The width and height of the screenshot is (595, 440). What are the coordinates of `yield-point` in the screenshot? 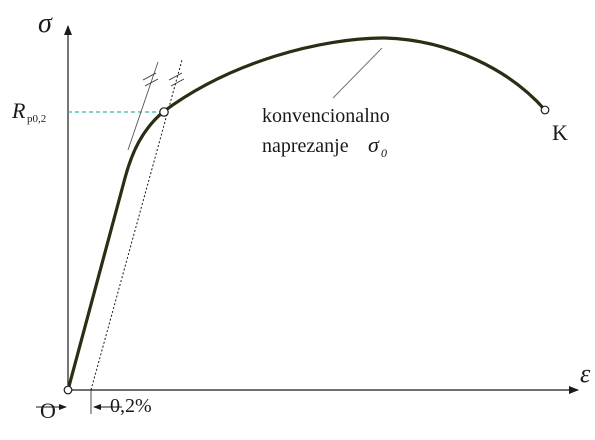 It's located at (164, 112).